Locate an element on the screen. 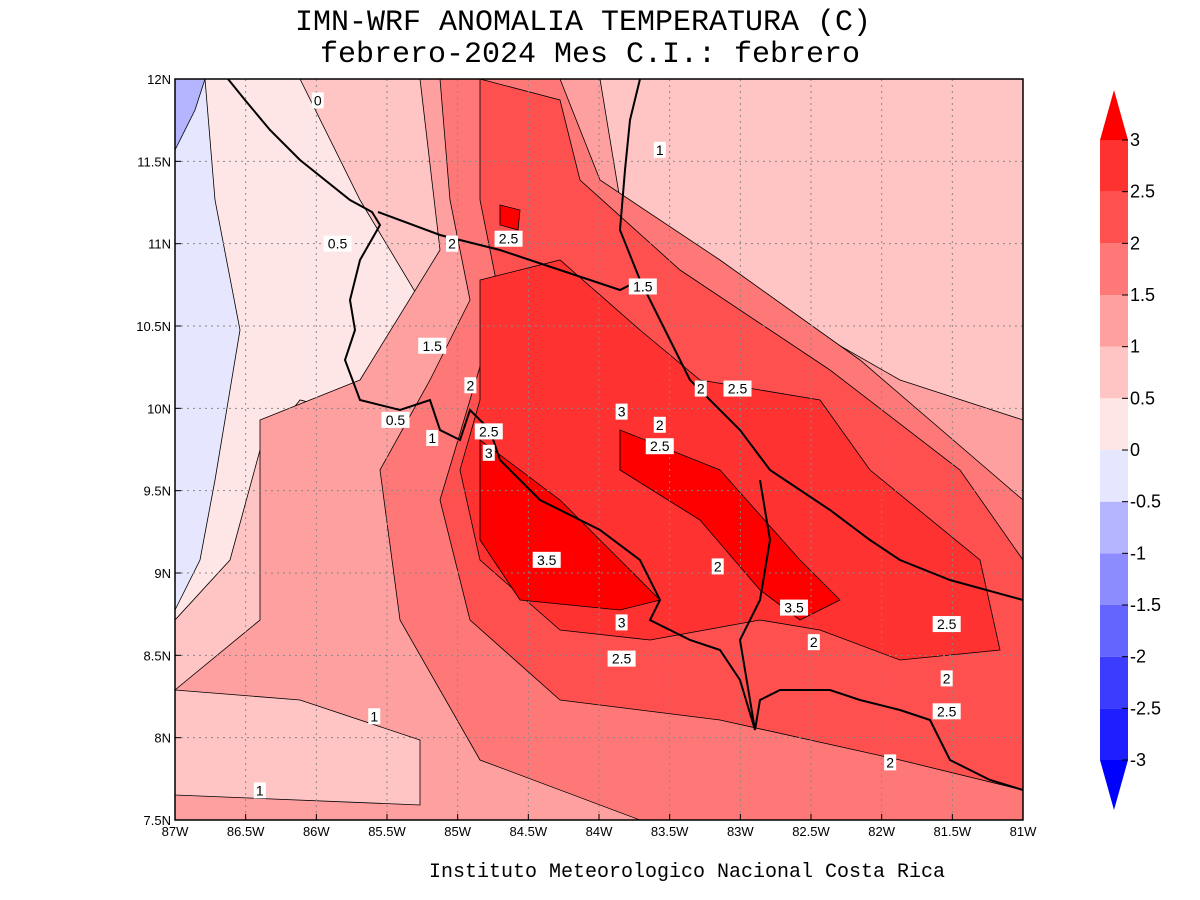  x-tick-label: 82.5W is located at coordinates (811, 831).